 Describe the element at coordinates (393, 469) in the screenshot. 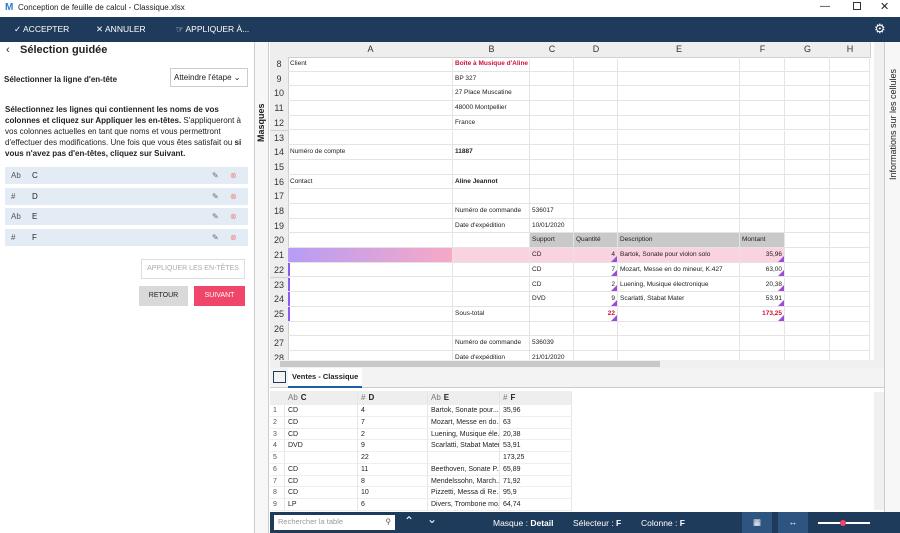

I see `table-cell: 11` at that location.